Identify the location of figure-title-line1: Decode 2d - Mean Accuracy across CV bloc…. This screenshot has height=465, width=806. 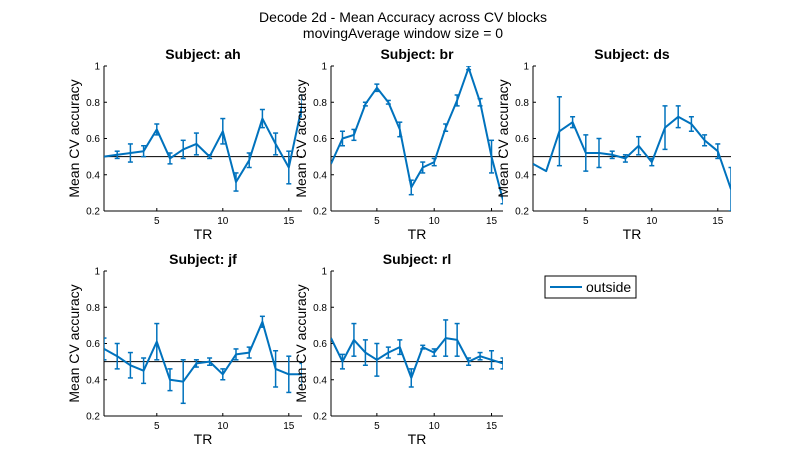
(403, 17).